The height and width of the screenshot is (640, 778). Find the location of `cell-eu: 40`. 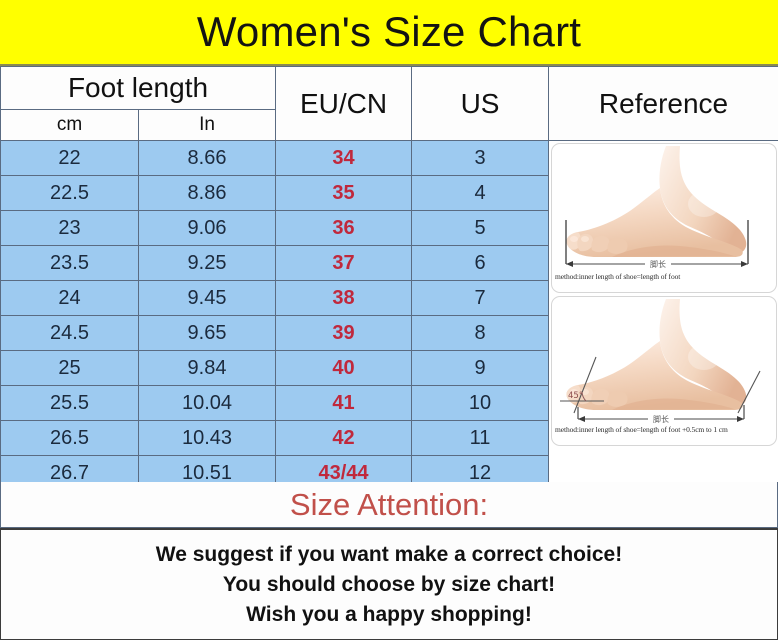

cell-eu: 40 is located at coordinates (344, 368).